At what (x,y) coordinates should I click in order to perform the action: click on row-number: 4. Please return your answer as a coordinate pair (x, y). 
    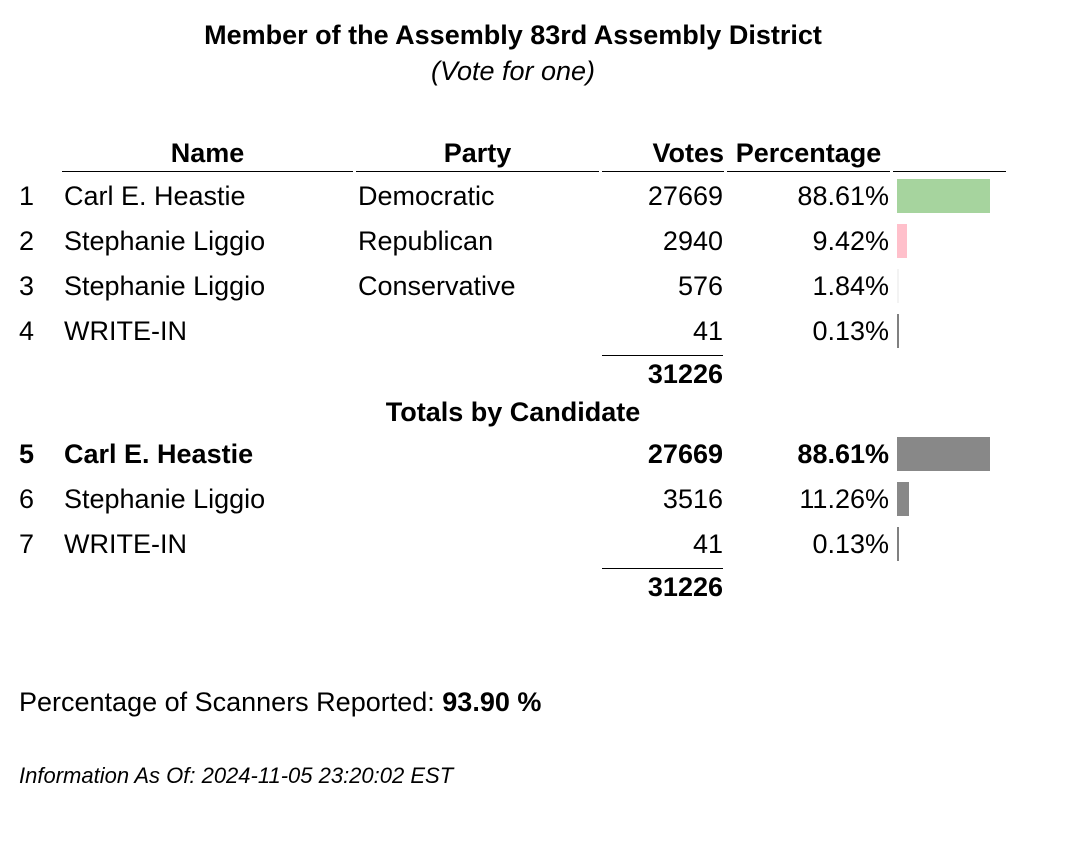
    Looking at the image, I should click on (27, 331).